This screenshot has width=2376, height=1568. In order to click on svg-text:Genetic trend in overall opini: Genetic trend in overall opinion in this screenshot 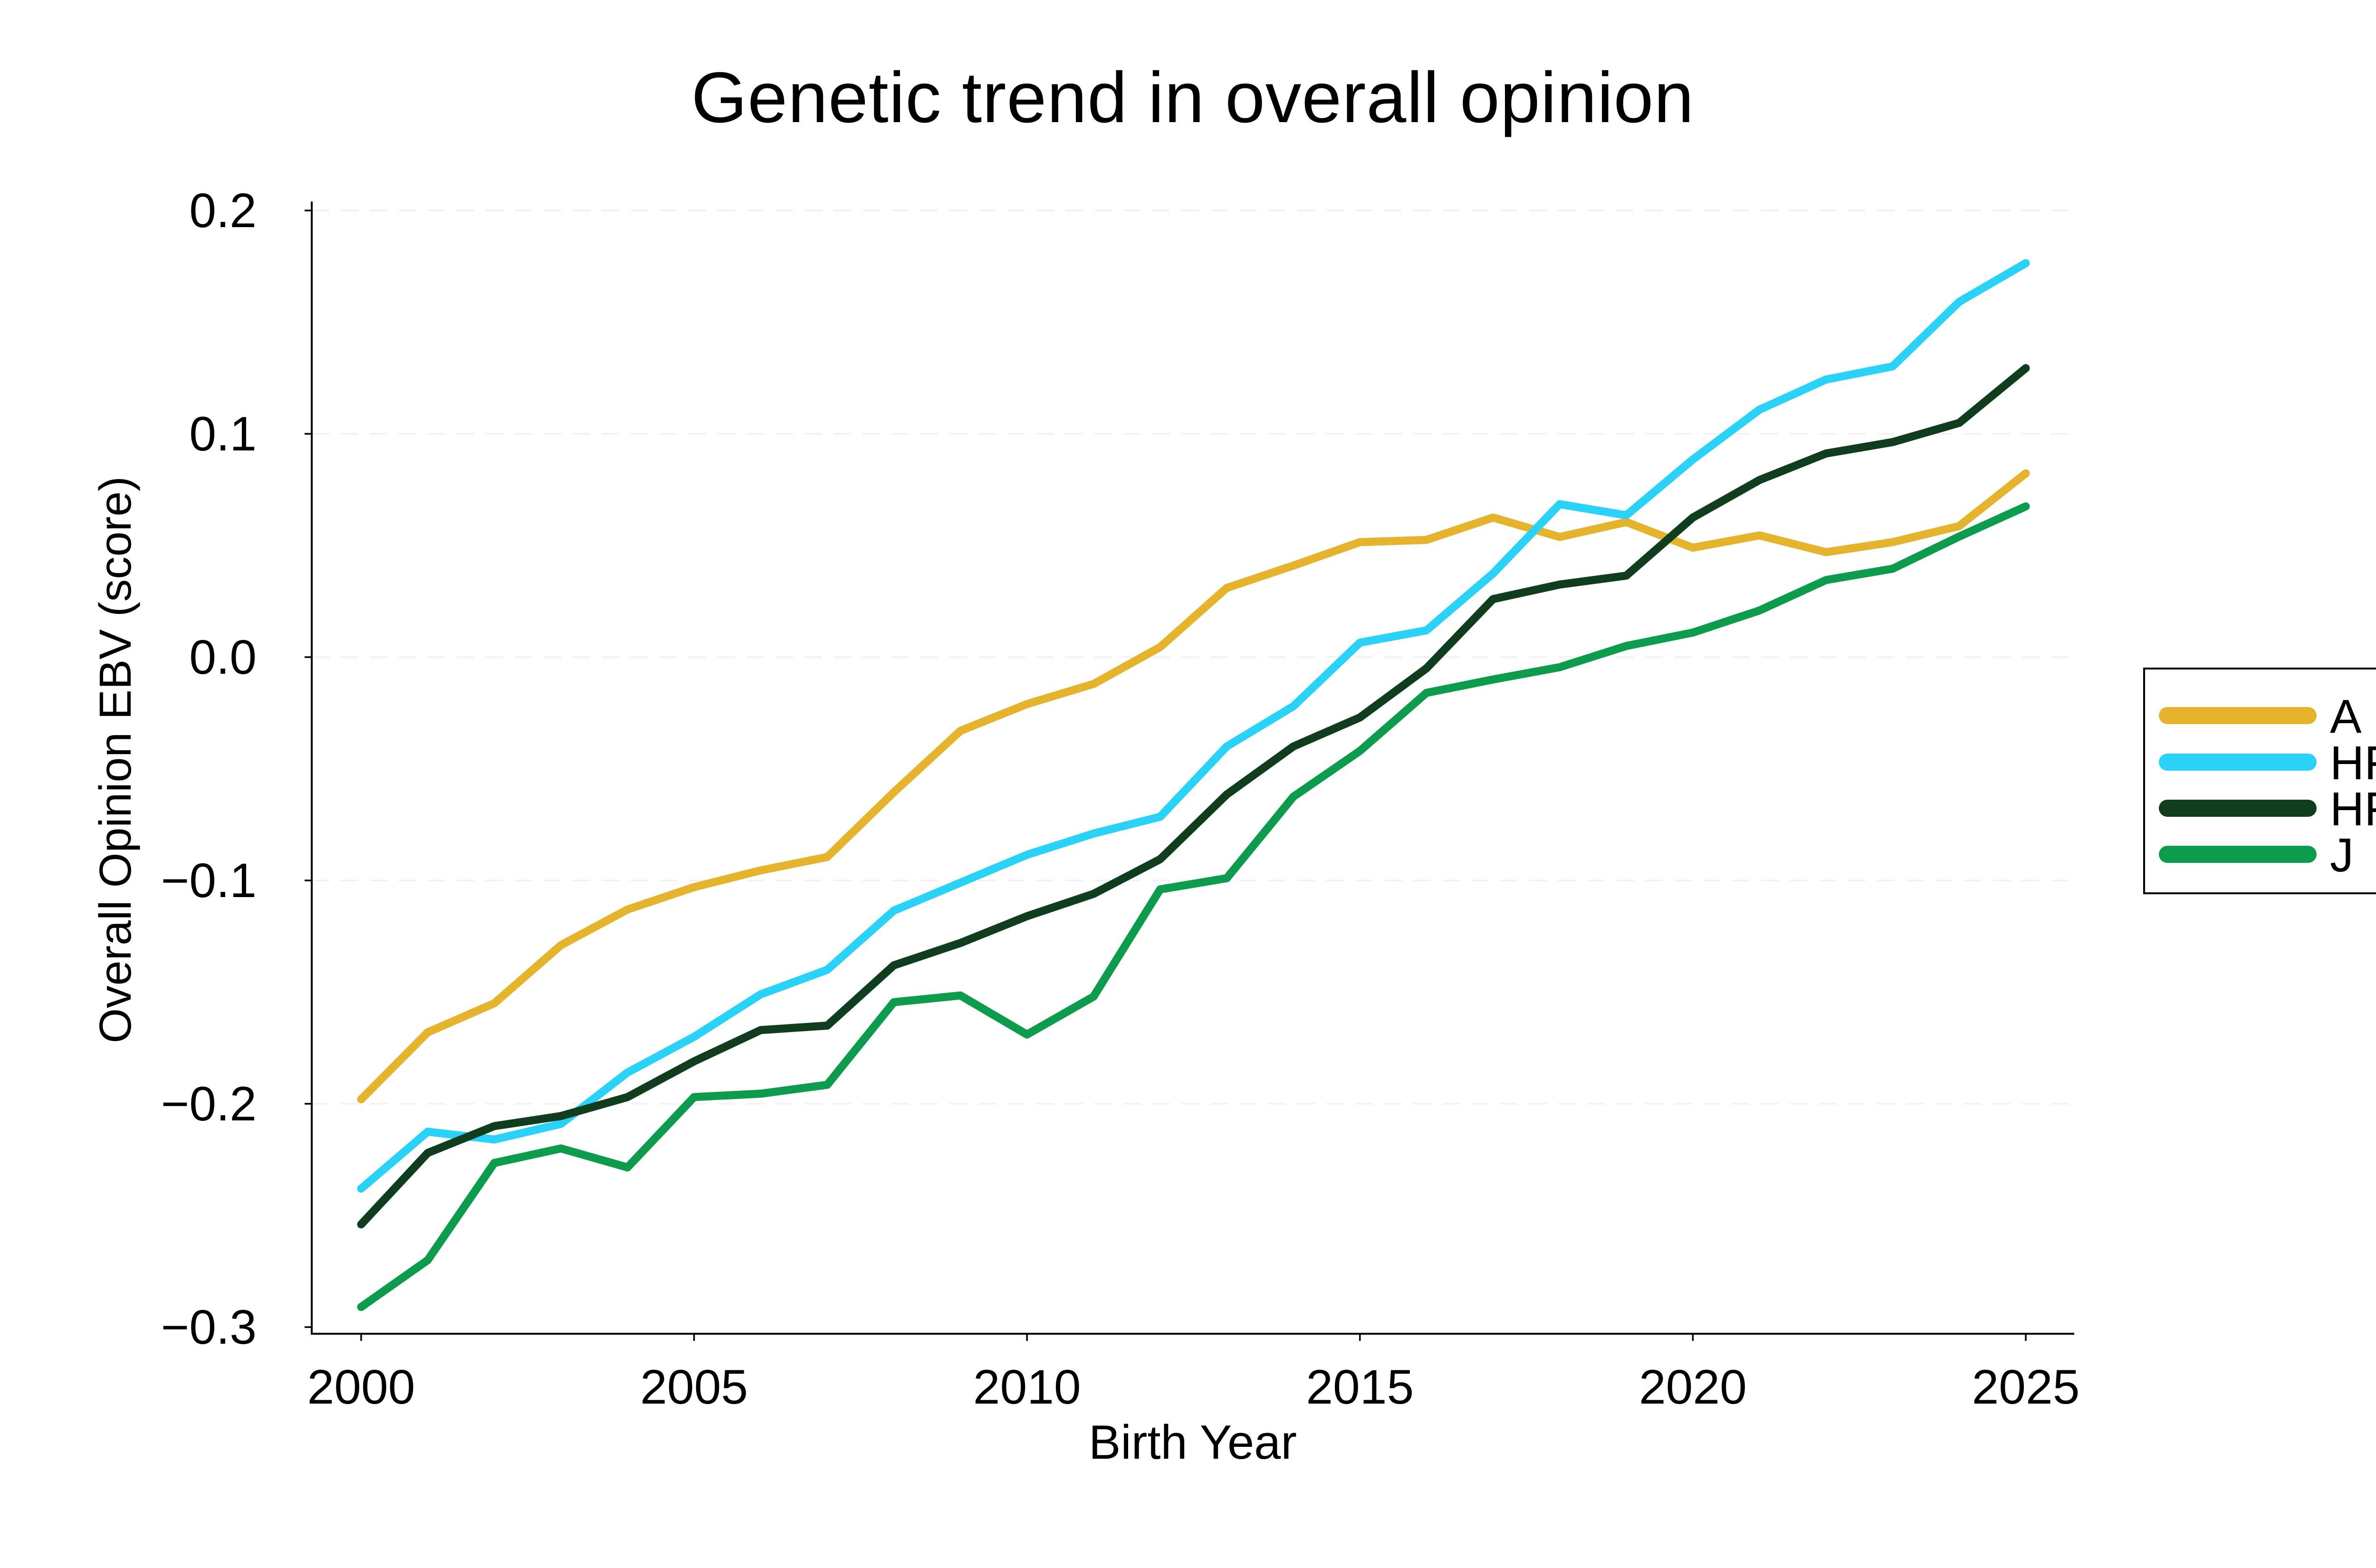, I will do `click(1193, 97)`.